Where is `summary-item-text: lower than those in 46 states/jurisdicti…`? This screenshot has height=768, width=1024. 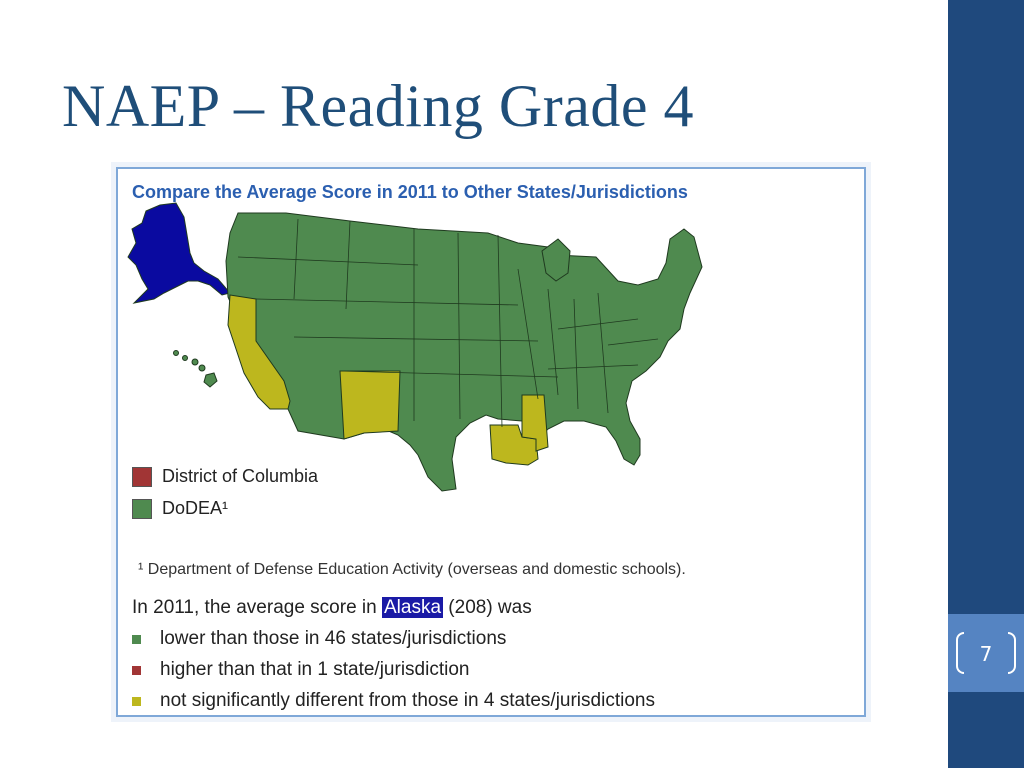
summary-item-text: lower than those in 46 states/jurisdicti… is located at coordinates (333, 638).